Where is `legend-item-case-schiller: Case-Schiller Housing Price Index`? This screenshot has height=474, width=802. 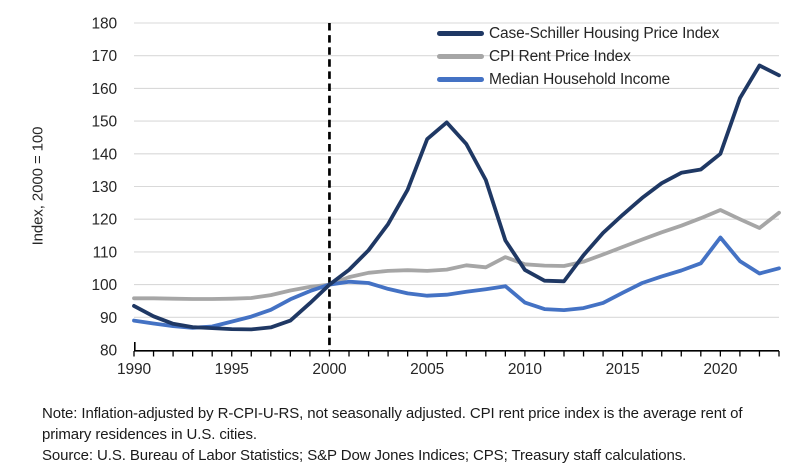 legend-item-case-schiller: Case-Schiller Housing Price Index is located at coordinates (578, 33).